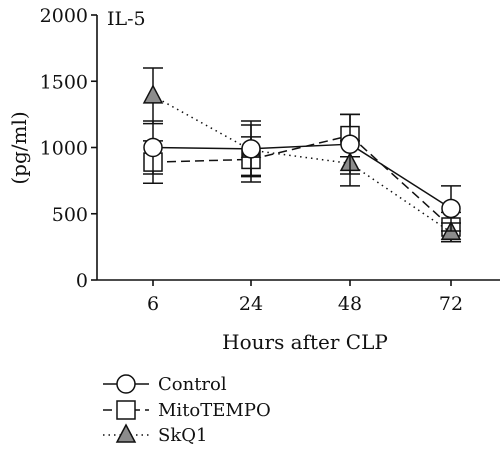  Describe the element at coordinates (305, 342) in the screenshot. I see `x-axis-title: Hours after CLP` at that location.